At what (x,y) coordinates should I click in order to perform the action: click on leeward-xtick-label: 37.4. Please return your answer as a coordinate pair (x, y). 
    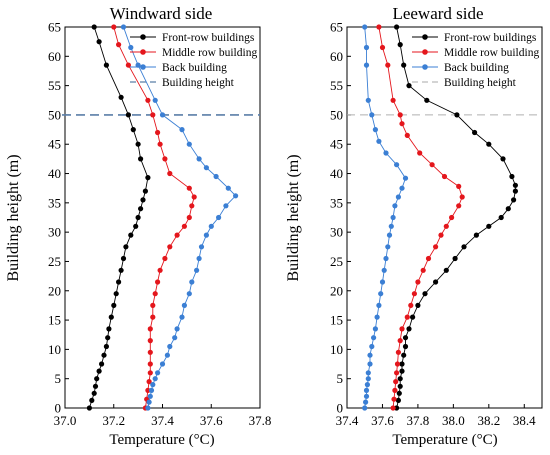
    Looking at the image, I should click on (347, 420).